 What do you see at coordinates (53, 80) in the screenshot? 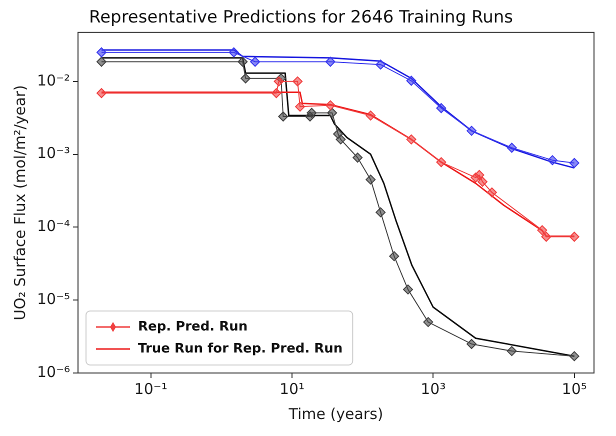
I see `y-tick-label: 10⁻²` at bounding box center [53, 80].